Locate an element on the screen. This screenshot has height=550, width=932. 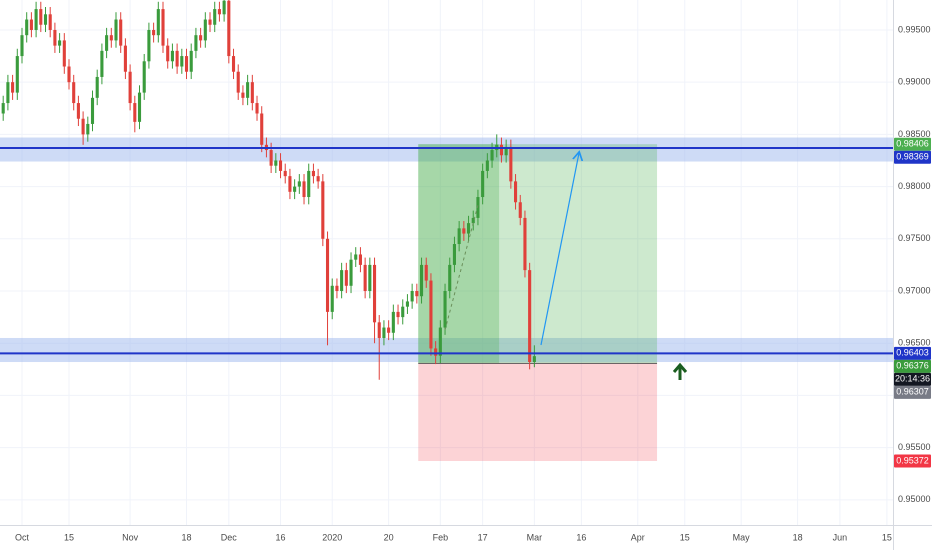
y-tick-label: 0.97500 is located at coordinates (914, 238).